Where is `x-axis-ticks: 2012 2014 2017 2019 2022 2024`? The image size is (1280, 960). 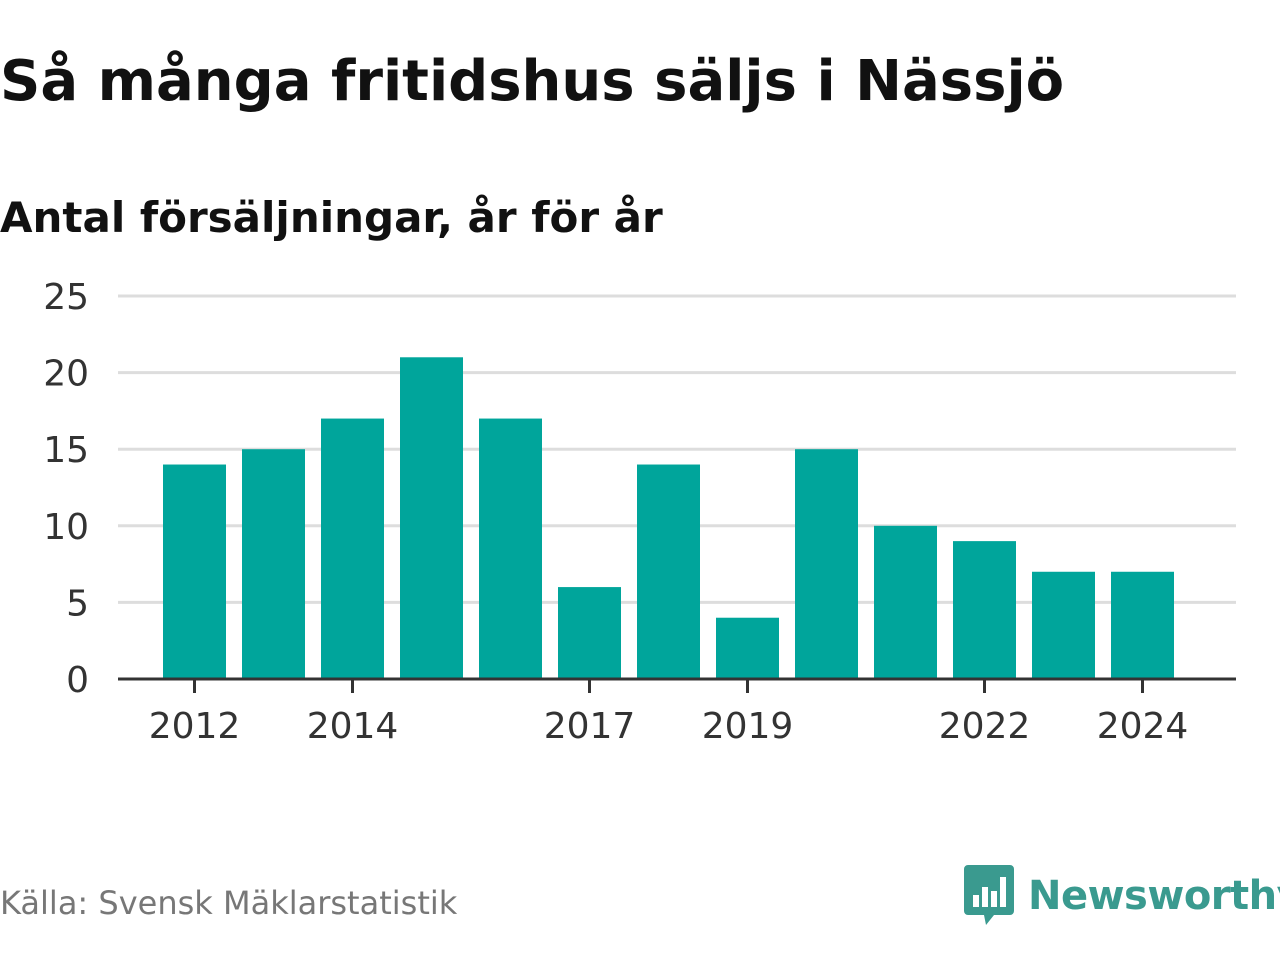 x-axis-ticks: 2012 2014 2017 2019 2022 2024 is located at coordinates (669, 713).